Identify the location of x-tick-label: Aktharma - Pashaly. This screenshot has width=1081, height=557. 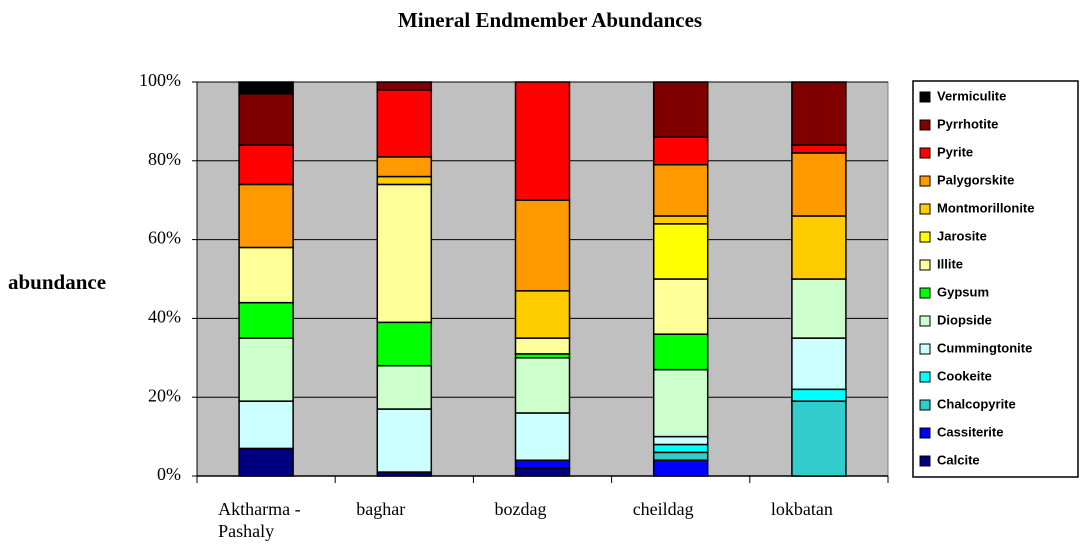
(259, 520).